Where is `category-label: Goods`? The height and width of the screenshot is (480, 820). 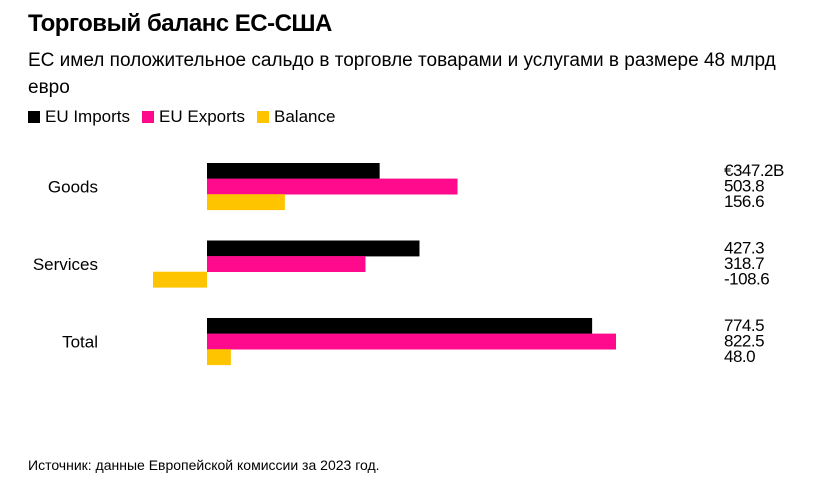 category-label: Goods is located at coordinates (73, 186).